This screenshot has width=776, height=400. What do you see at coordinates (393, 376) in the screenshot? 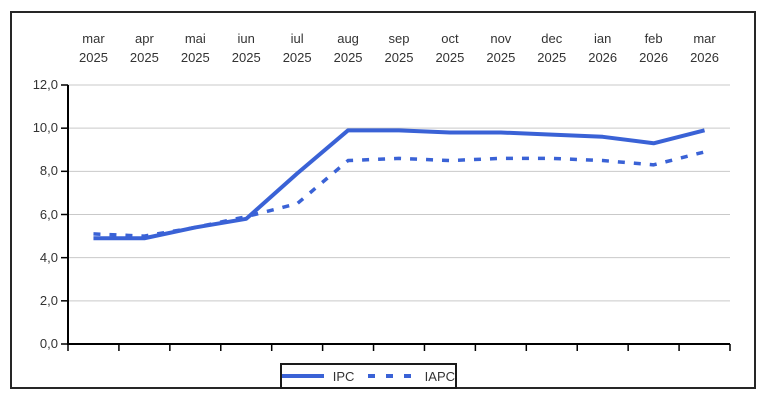
I see `legend-dashed-line-swatch` at bounding box center [393, 376].